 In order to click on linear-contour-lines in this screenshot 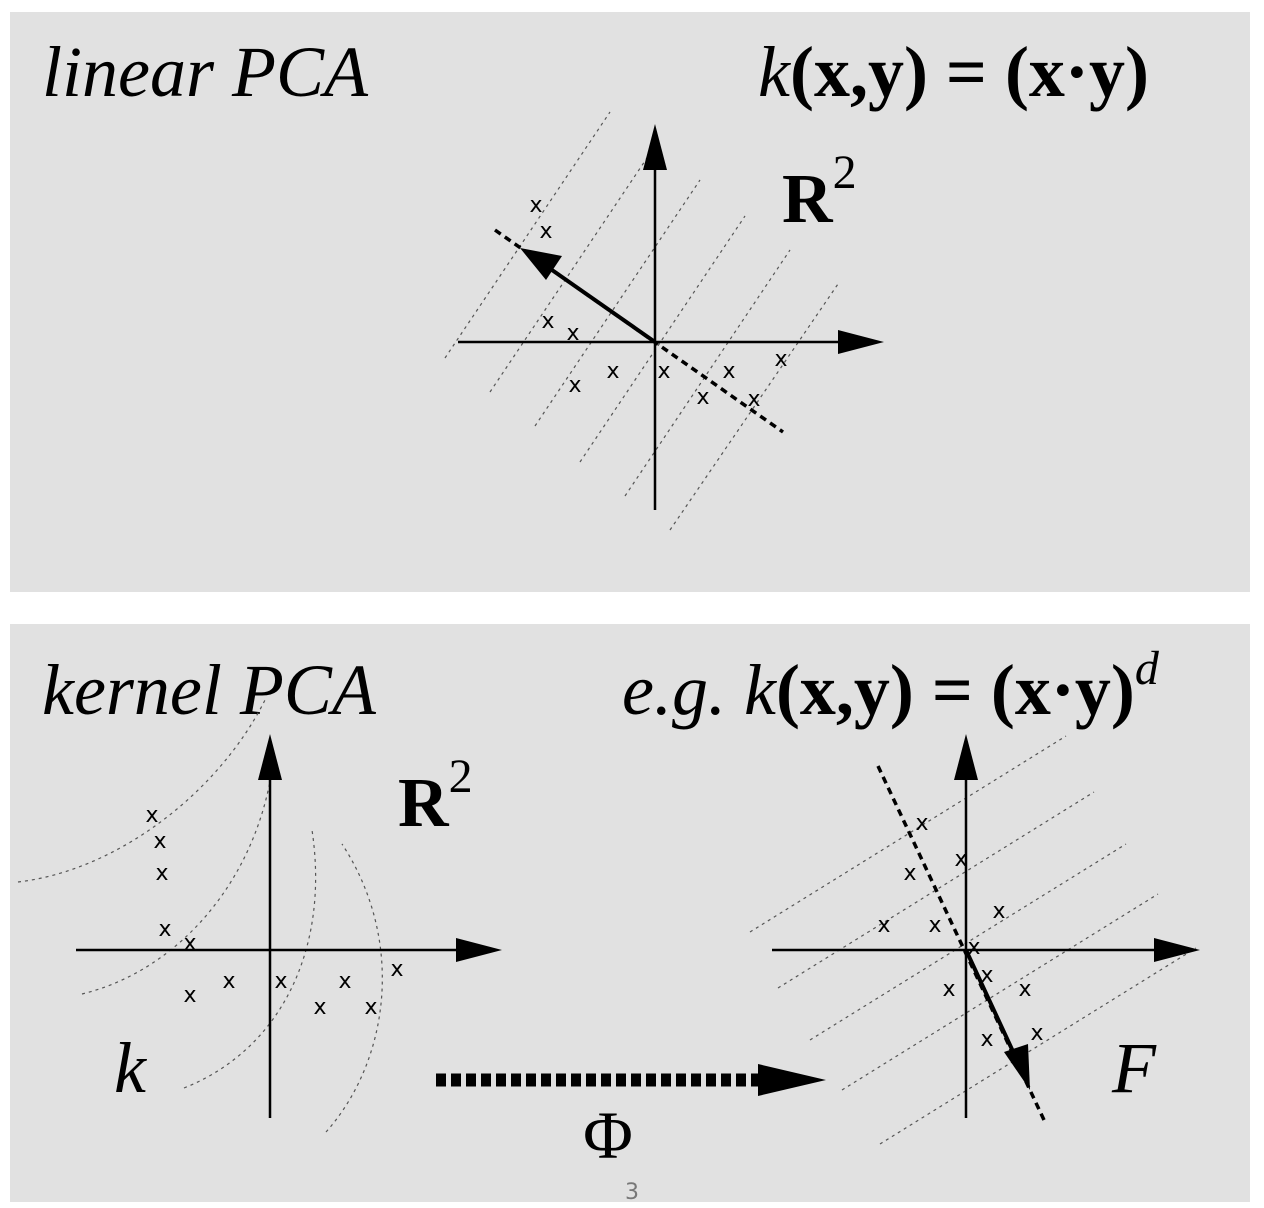, I will do `click(641, 321)`.